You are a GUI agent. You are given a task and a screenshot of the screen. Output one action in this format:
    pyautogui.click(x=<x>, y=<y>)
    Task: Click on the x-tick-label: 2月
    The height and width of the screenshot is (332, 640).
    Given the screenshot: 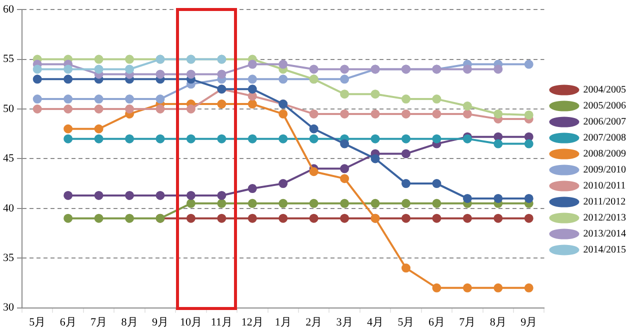 What is the action you would take?
    pyautogui.click(x=314, y=322)
    